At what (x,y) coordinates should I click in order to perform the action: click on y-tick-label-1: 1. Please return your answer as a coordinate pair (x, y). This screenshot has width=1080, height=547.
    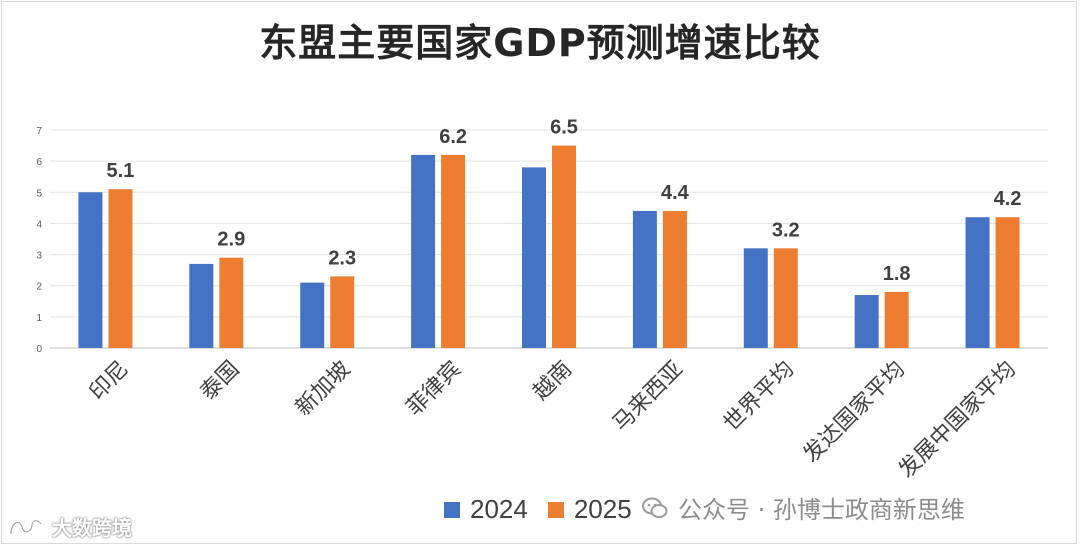
    Looking at the image, I should click on (39, 318).